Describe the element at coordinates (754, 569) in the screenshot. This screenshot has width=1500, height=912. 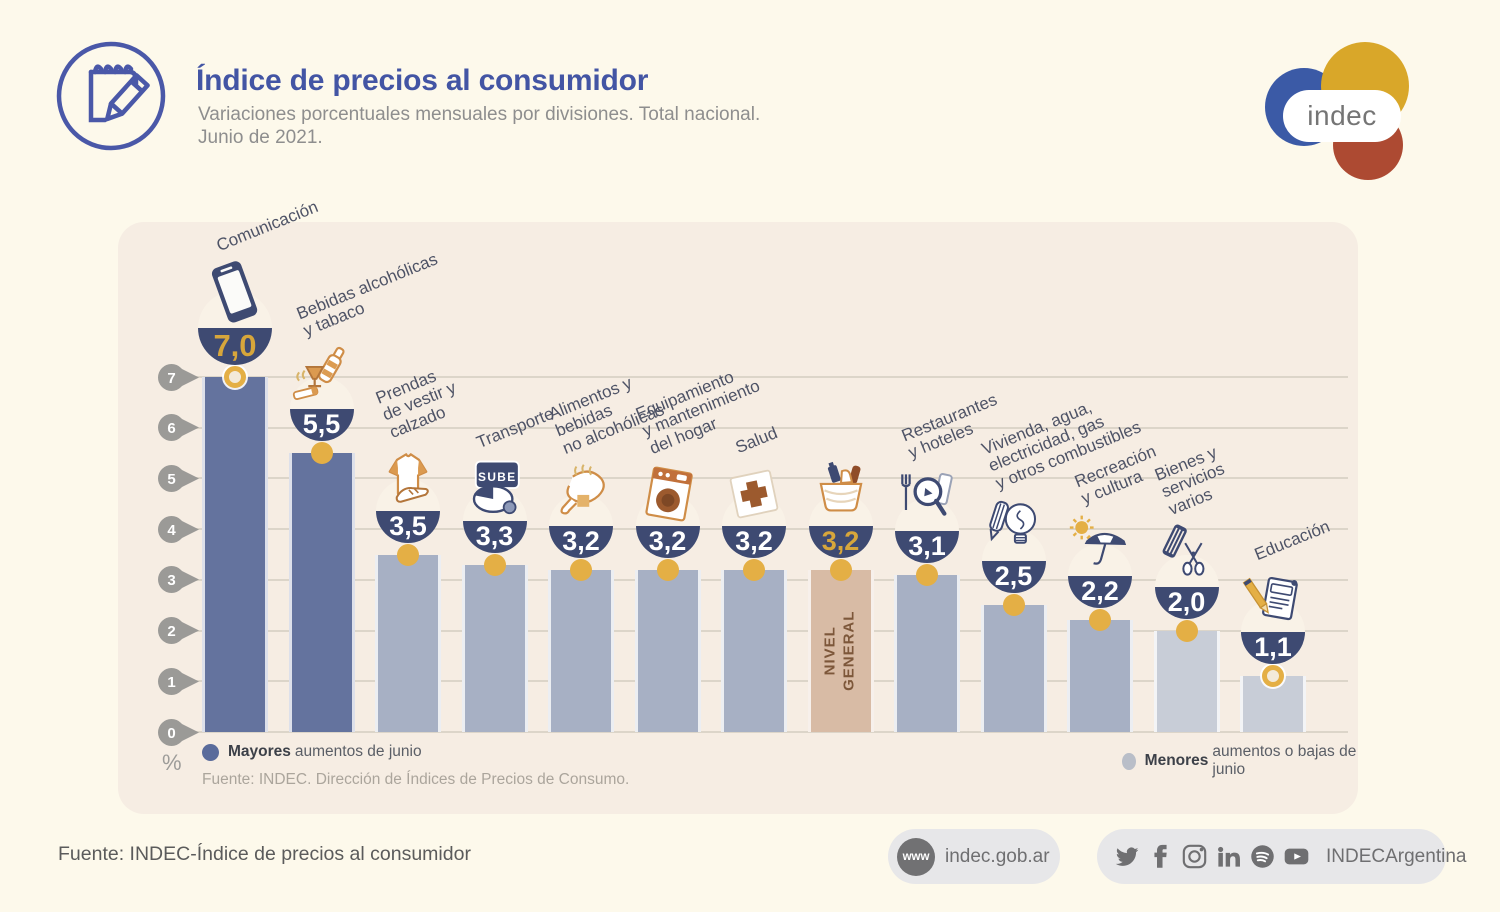
I see `bar-top-marker-dot-salud` at that location.